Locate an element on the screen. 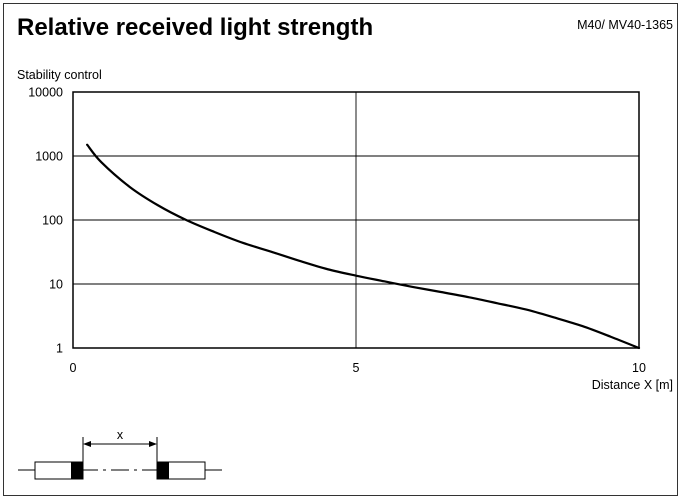  x-axis-ticks: 0 5 10 is located at coordinates (358, 368).